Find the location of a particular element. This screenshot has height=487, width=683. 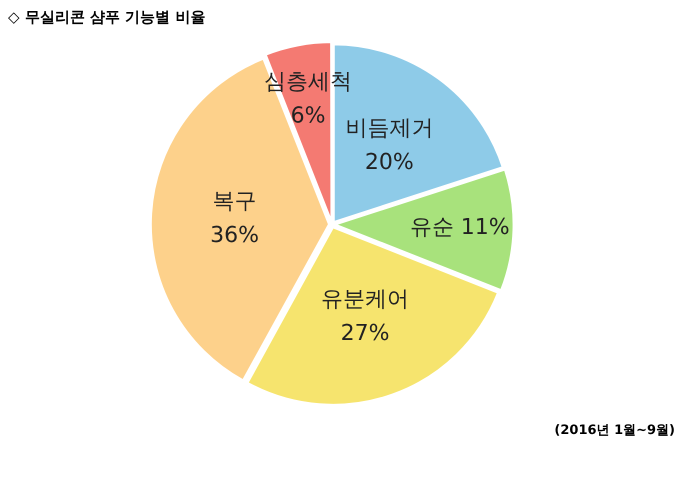

text: (2016년 1월~9월) is located at coordinates (614, 430).